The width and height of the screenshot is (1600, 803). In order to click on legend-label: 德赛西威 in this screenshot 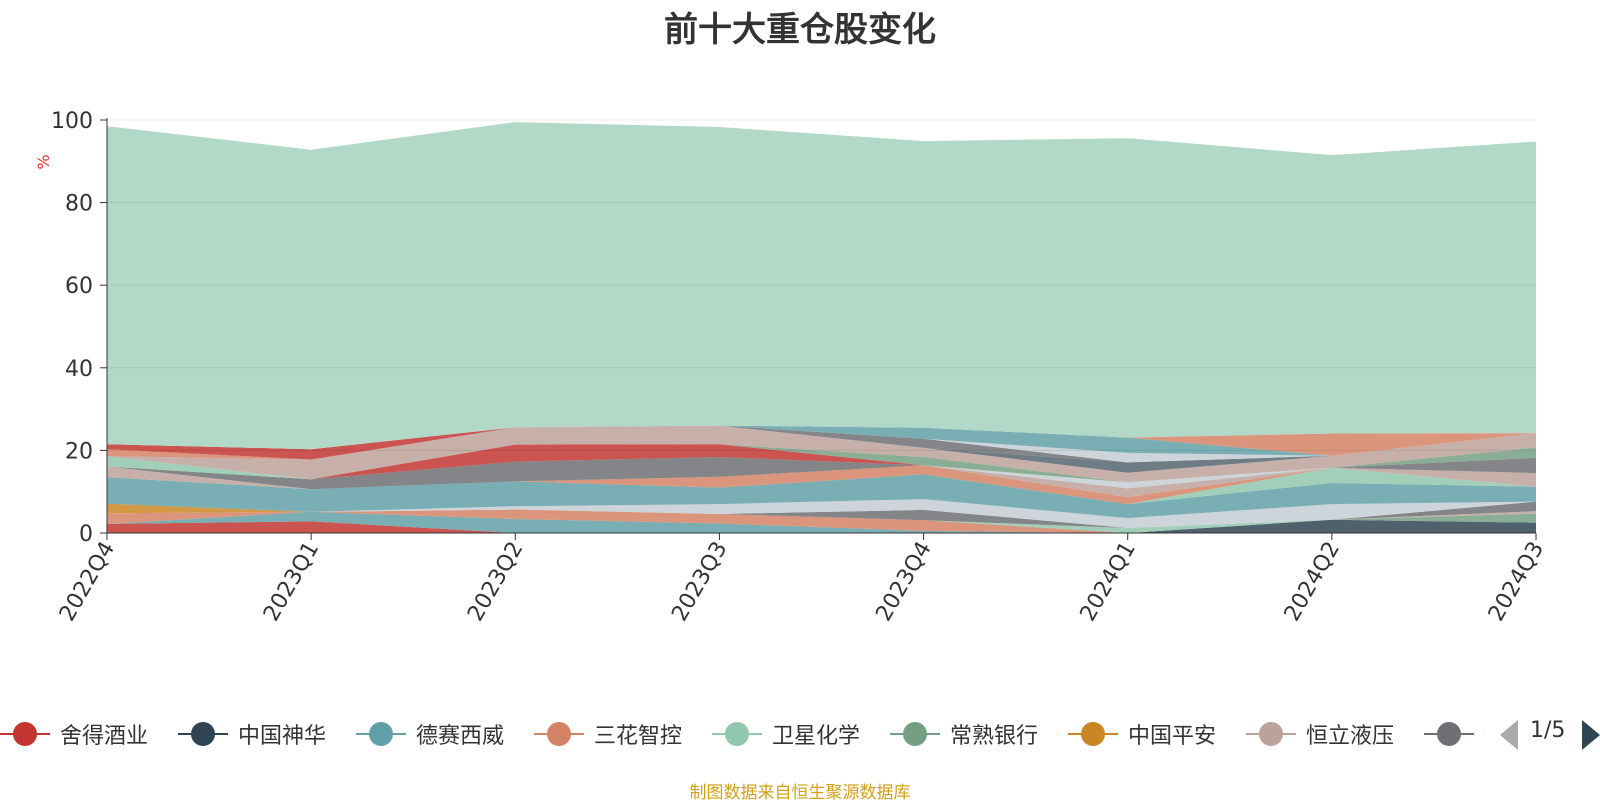, I will do `click(460, 736)`.